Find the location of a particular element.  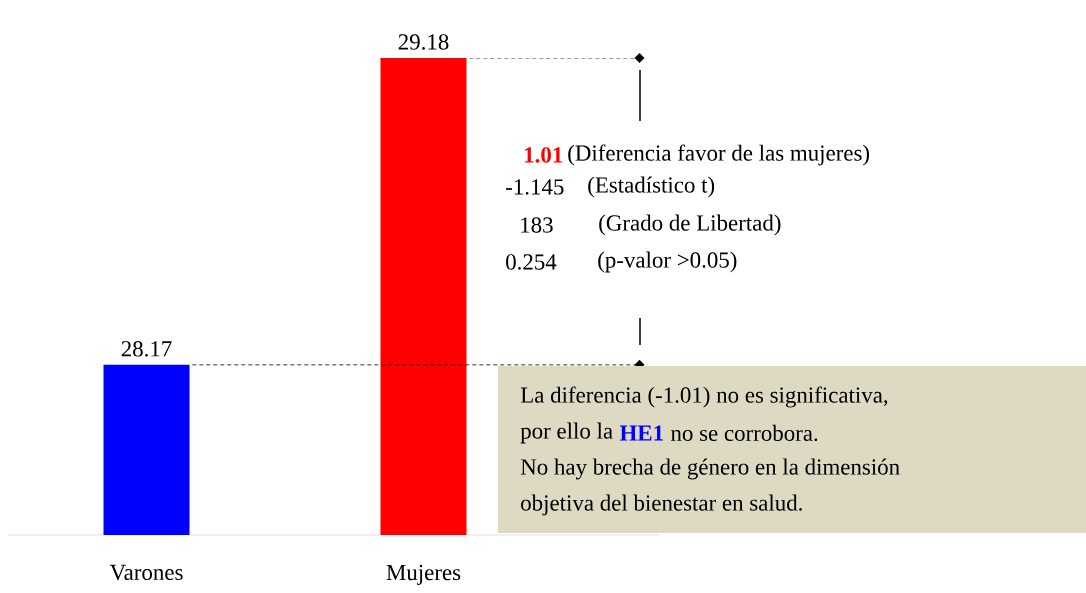

data-label: 28.17 is located at coordinates (146, 349).